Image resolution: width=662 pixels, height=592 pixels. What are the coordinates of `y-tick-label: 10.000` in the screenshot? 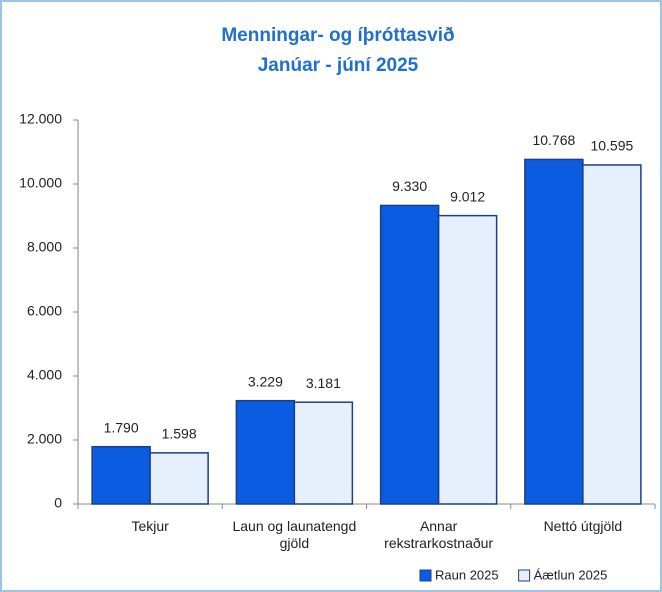 It's located at (40, 183).